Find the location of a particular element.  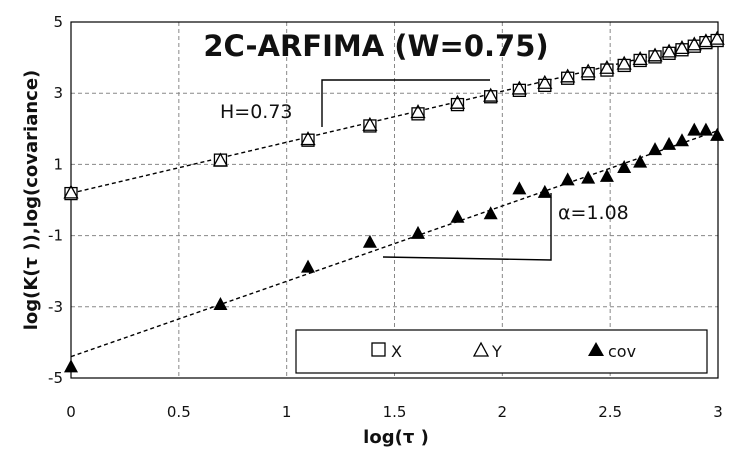

legend-label-cov: cov is located at coordinates (622, 351).